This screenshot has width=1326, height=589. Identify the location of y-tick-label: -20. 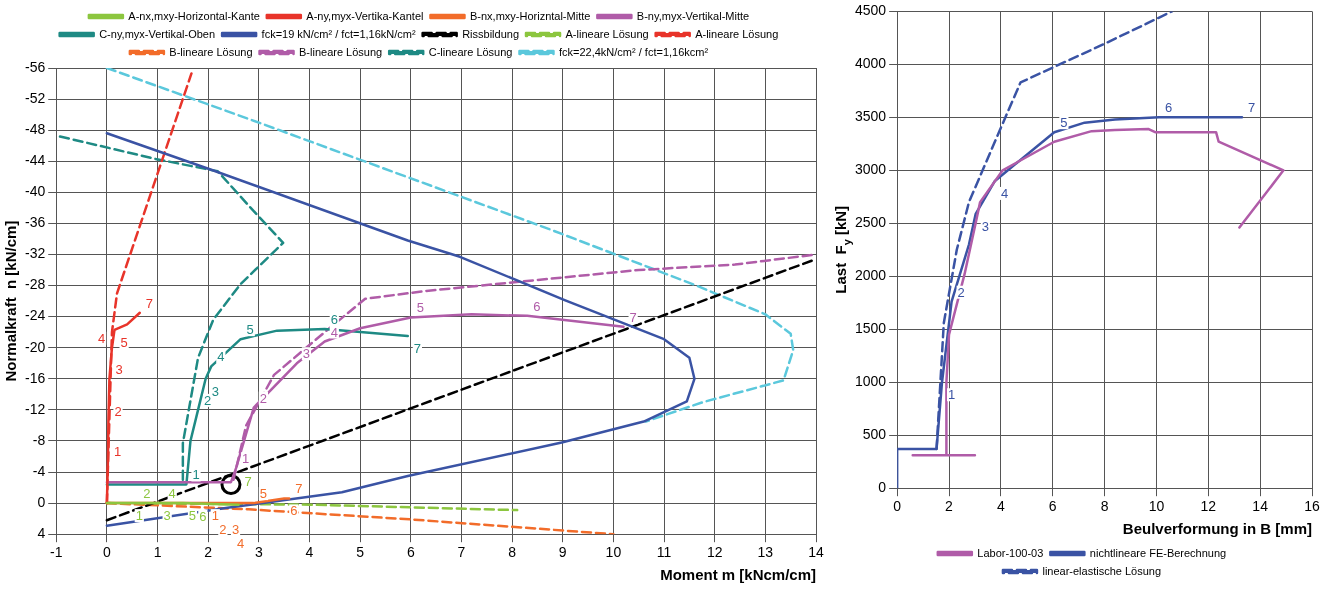
(35, 346).